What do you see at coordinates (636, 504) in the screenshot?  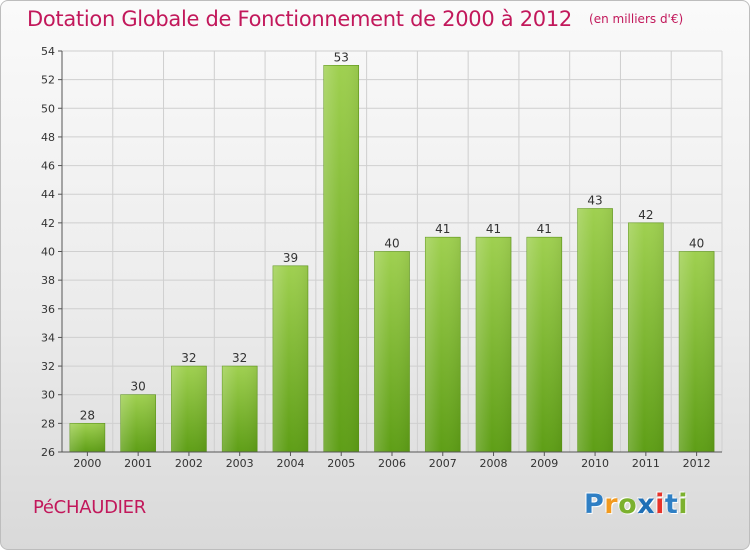 I see `proxiti-logo: Proxiti` at bounding box center [636, 504].